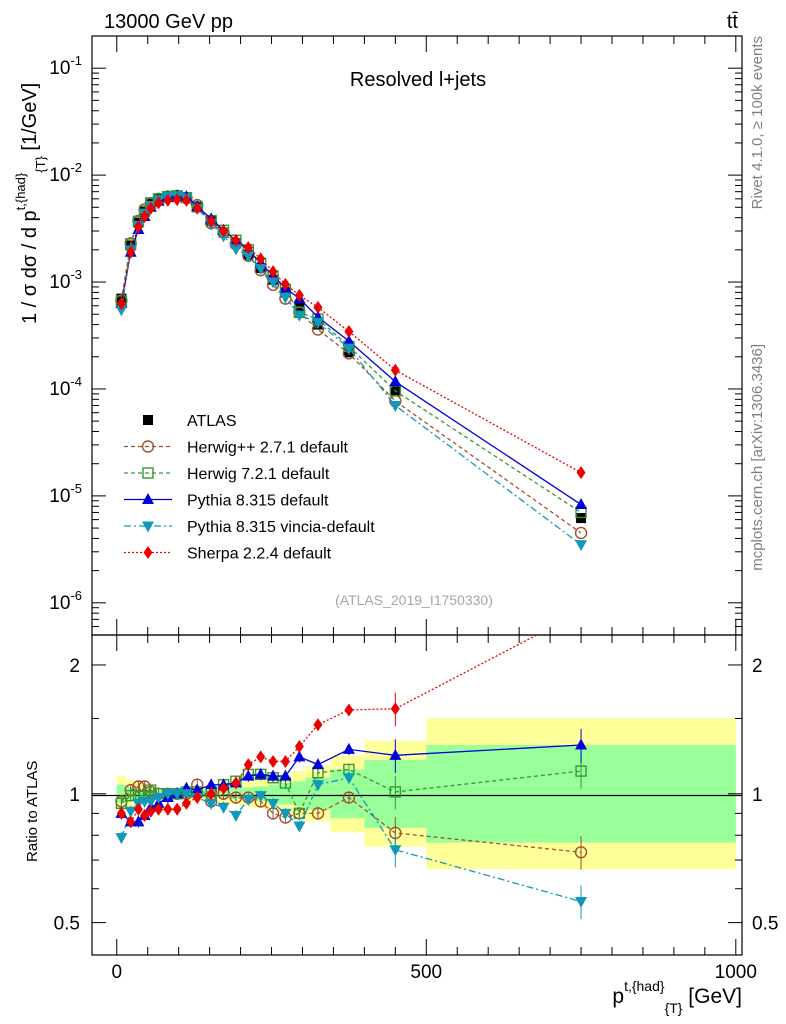  What do you see at coordinates (32, 811) in the screenshot?
I see `ratio-y-axis-title: Ratio to ATLAS` at bounding box center [32, 811].